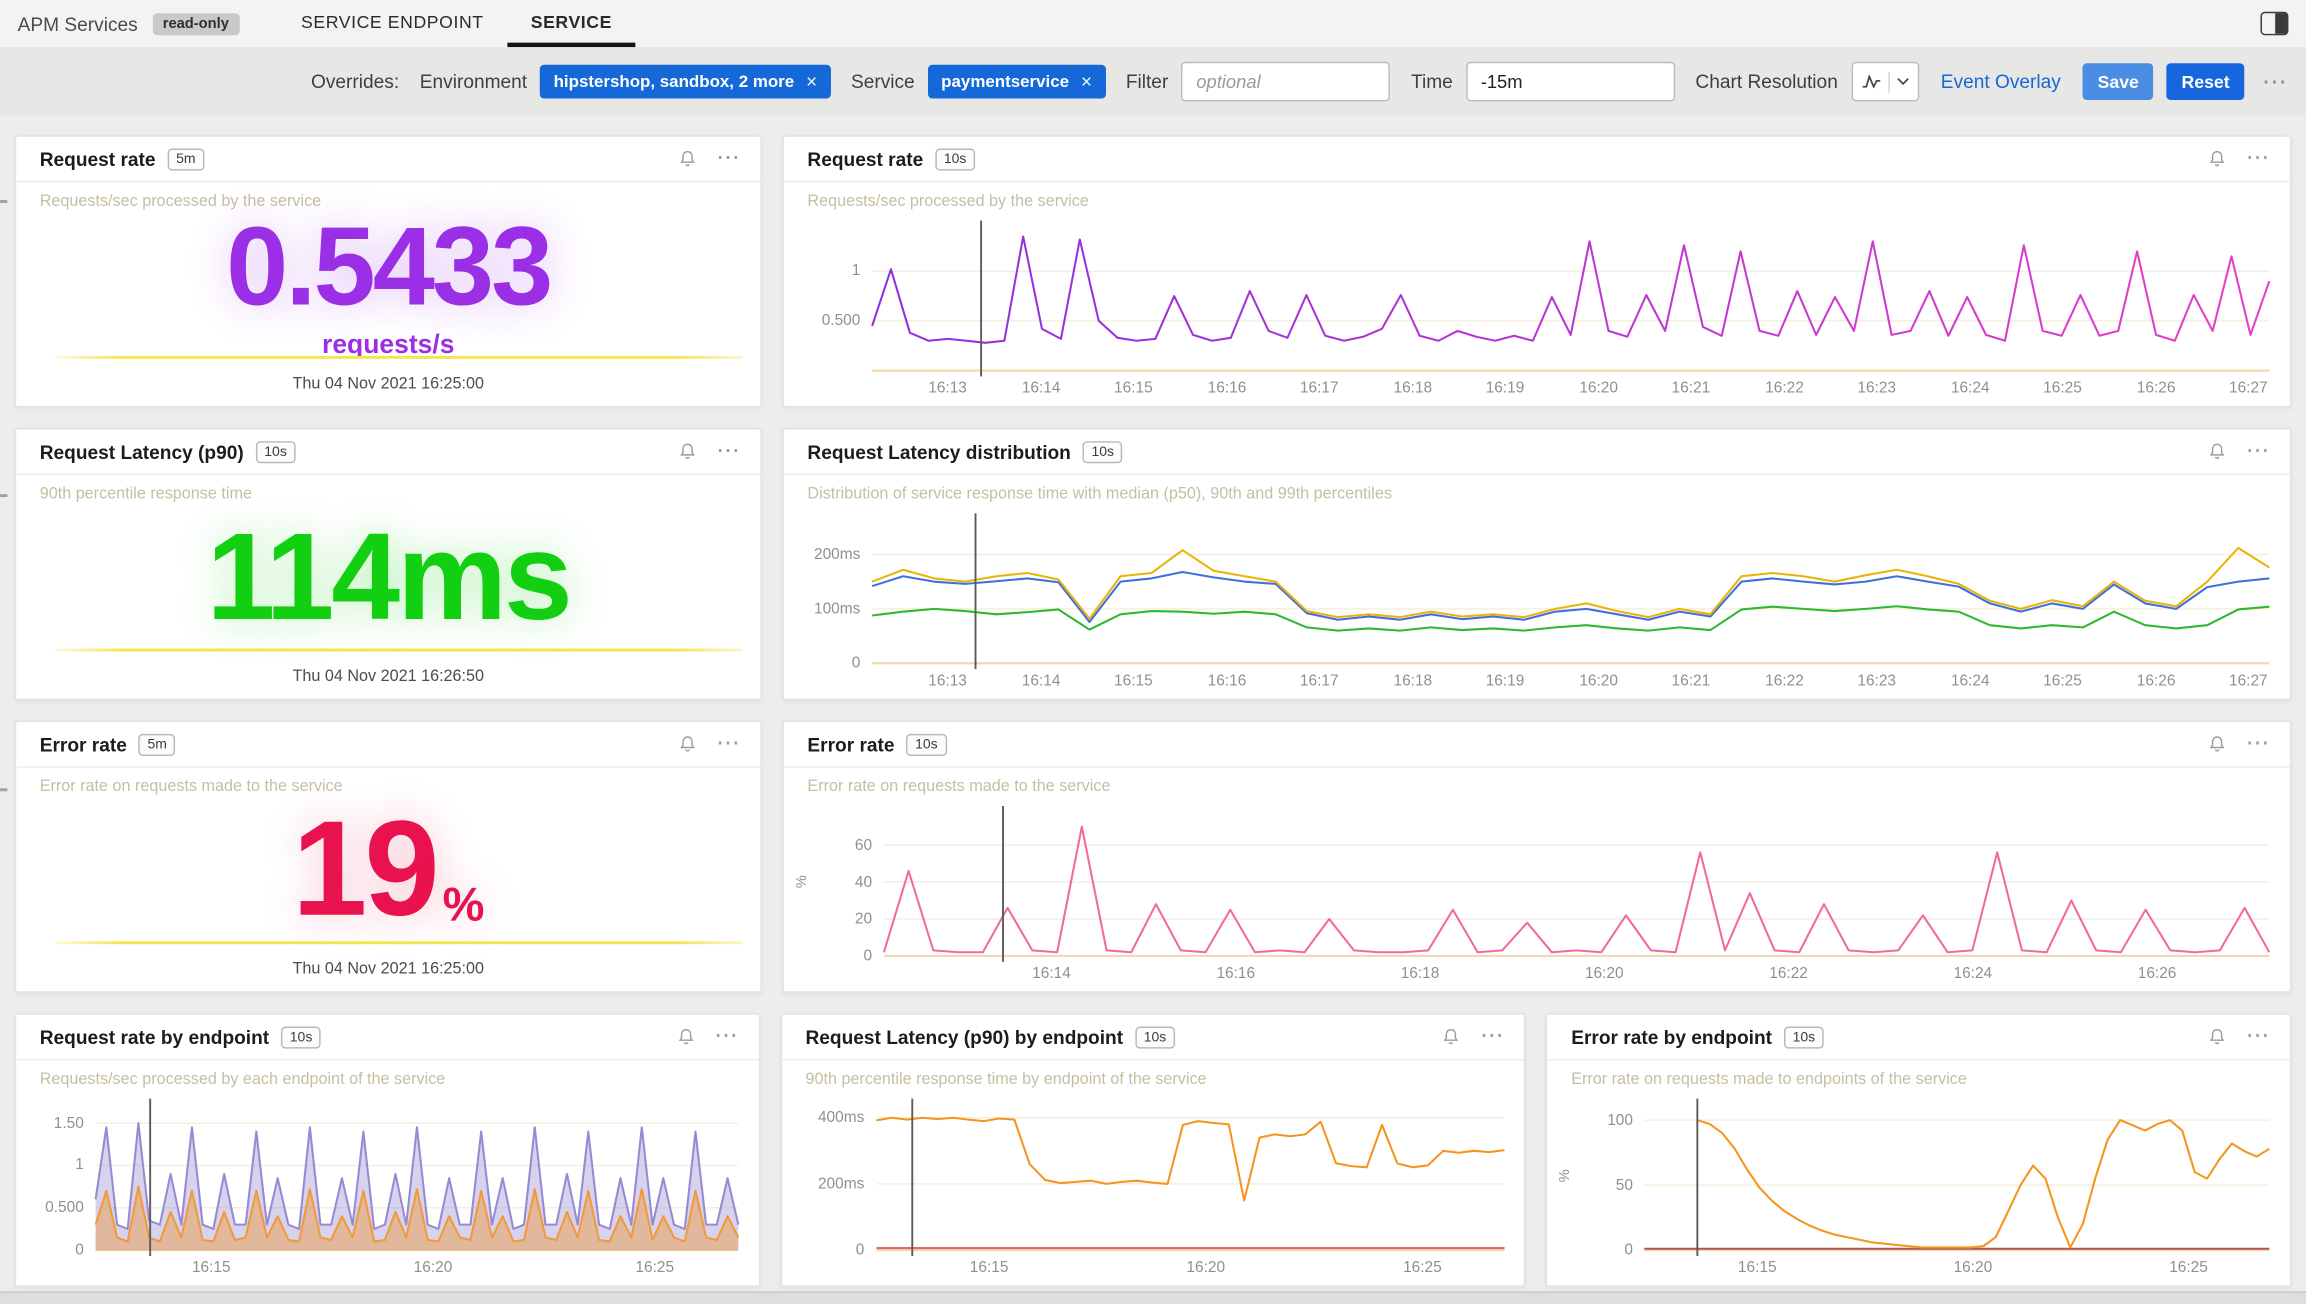 The image size is (2306, 1304). What do you see at coordinates (77, 23) in the screenshot?
I see `page-title: APM Services` at bounding box center [77, 23].